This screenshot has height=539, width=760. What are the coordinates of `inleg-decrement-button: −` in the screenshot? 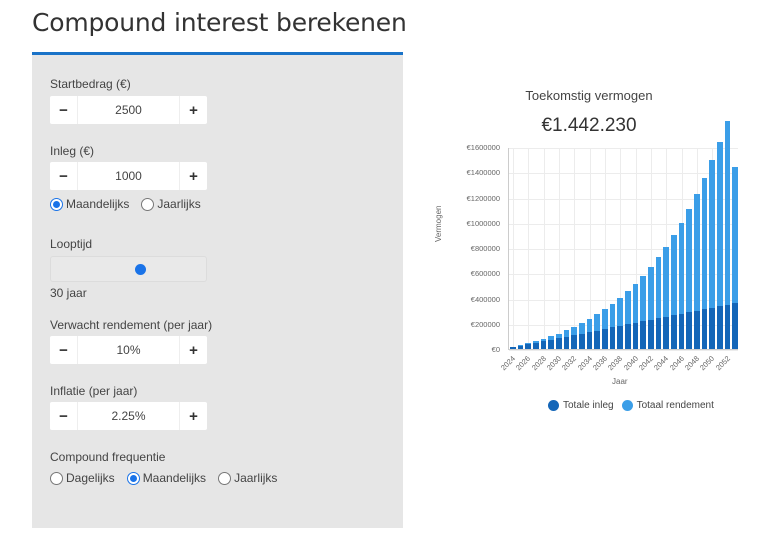 It's located at (64, 176).